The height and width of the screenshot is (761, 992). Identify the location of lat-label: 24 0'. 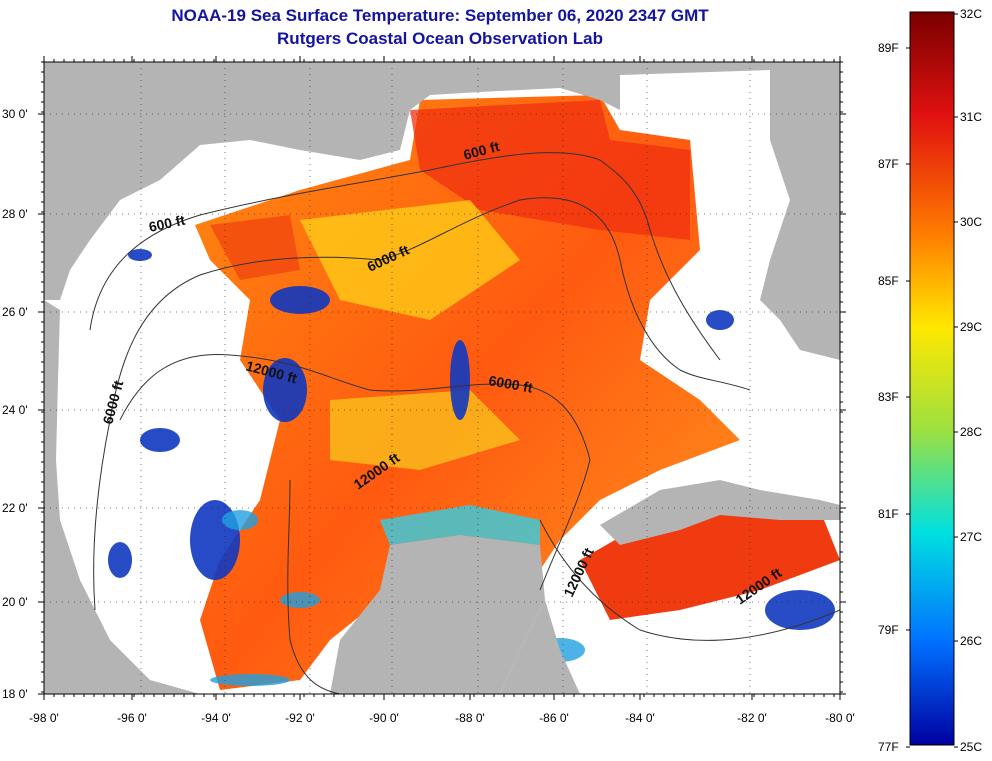
(15, 410).